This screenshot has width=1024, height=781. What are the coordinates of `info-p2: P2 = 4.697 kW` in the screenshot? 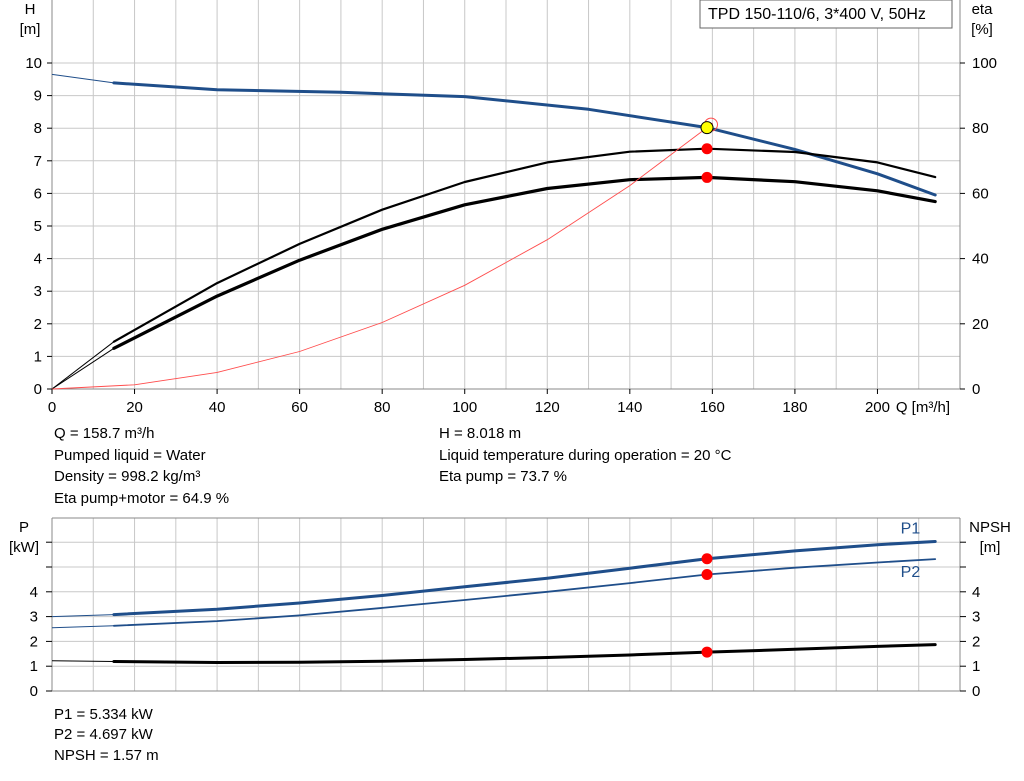 It's located at (103, 734).